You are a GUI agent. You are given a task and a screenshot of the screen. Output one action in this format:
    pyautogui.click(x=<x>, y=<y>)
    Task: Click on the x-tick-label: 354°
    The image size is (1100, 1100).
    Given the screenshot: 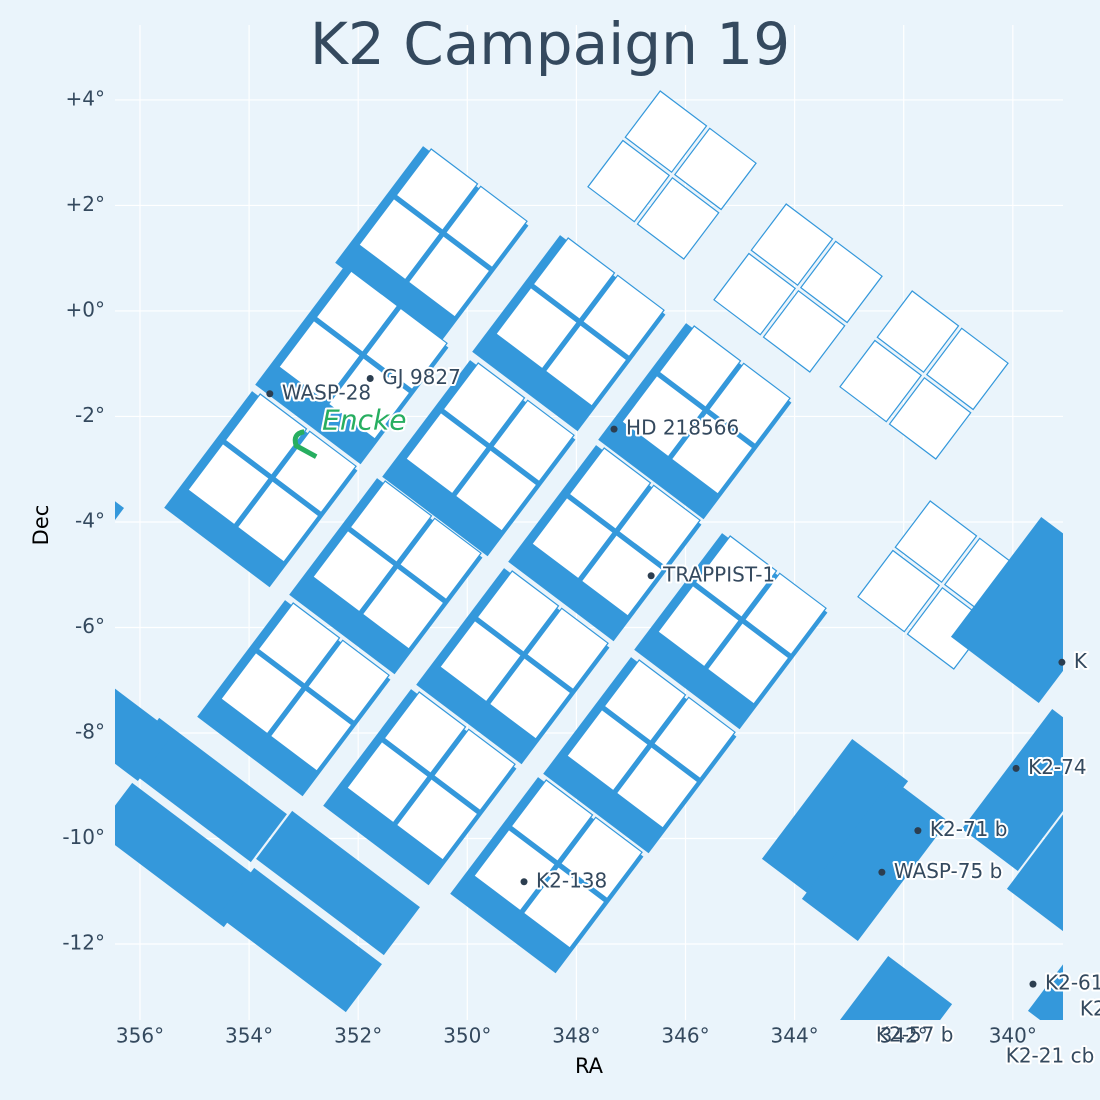 What is the action you would take?
    pyautogui.click(x=249, y=1036)
    